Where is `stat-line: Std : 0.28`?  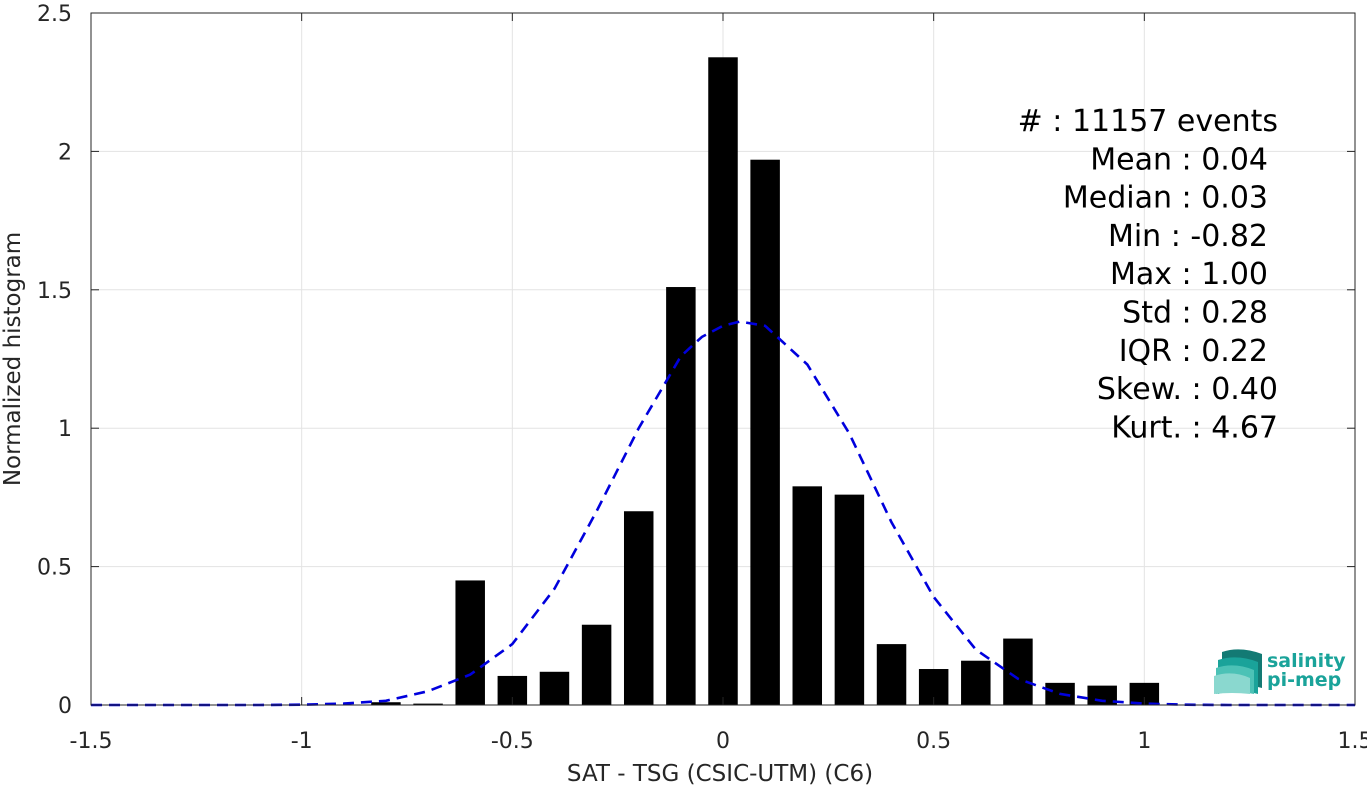 stat-line: Std : 0.28 is located at coordinates (1195, 313).